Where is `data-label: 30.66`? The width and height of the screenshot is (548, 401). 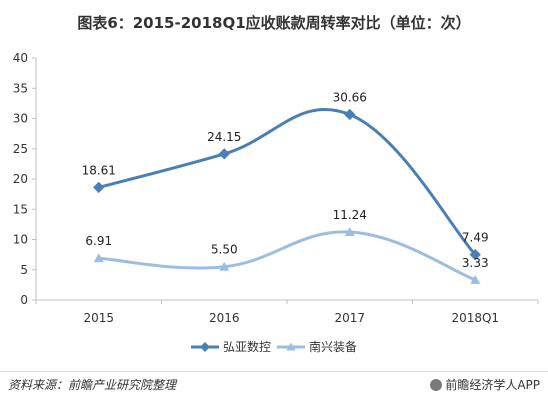 data-label: 30.66 is located at coordinates (350, 98).